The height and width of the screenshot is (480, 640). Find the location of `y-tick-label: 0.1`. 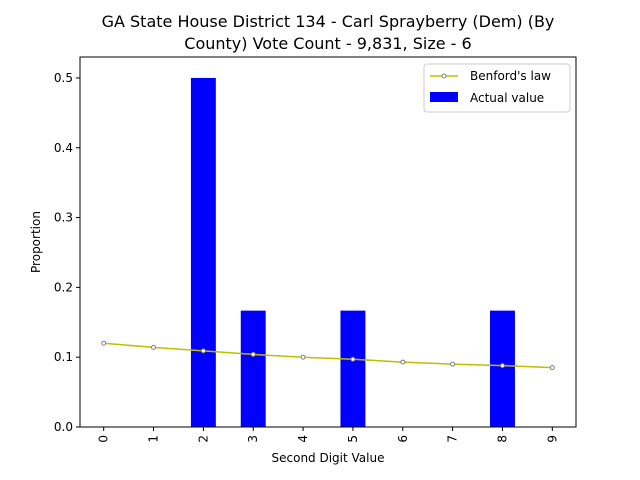

y-tick-label: 0.1 is located at coordinates (63, 357).